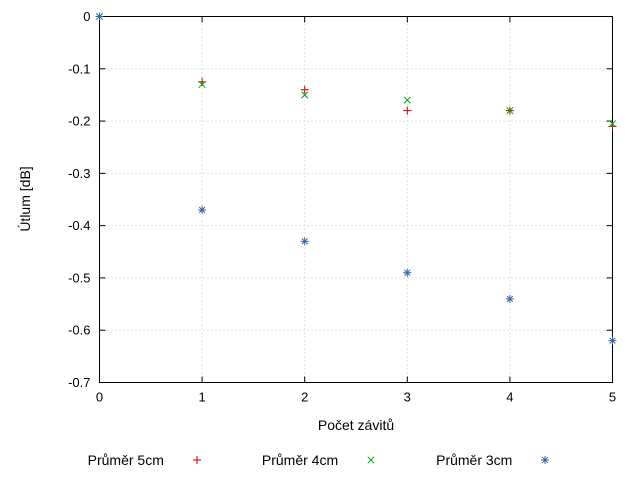  Describe the element at coordinates (545, 460) in the screenshot. I see `star-marker-icon` at that location.